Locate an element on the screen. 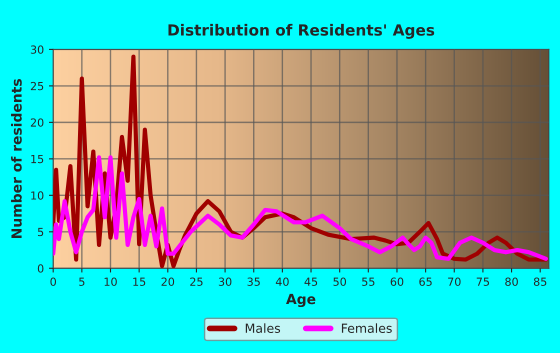 This screenshot has height=353, width=560. x-tick-label: 55 is located at coordinates (368, 282).